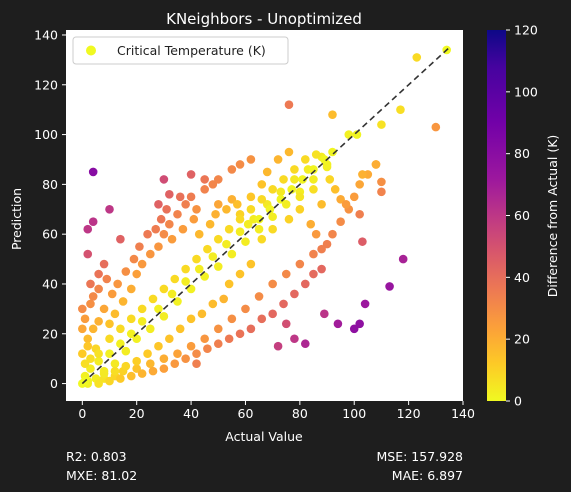 The image size is (571, 492). Describe the element at coordinates (50, 333) in the screenshot. I see `y-tick-label: 20` at that location.